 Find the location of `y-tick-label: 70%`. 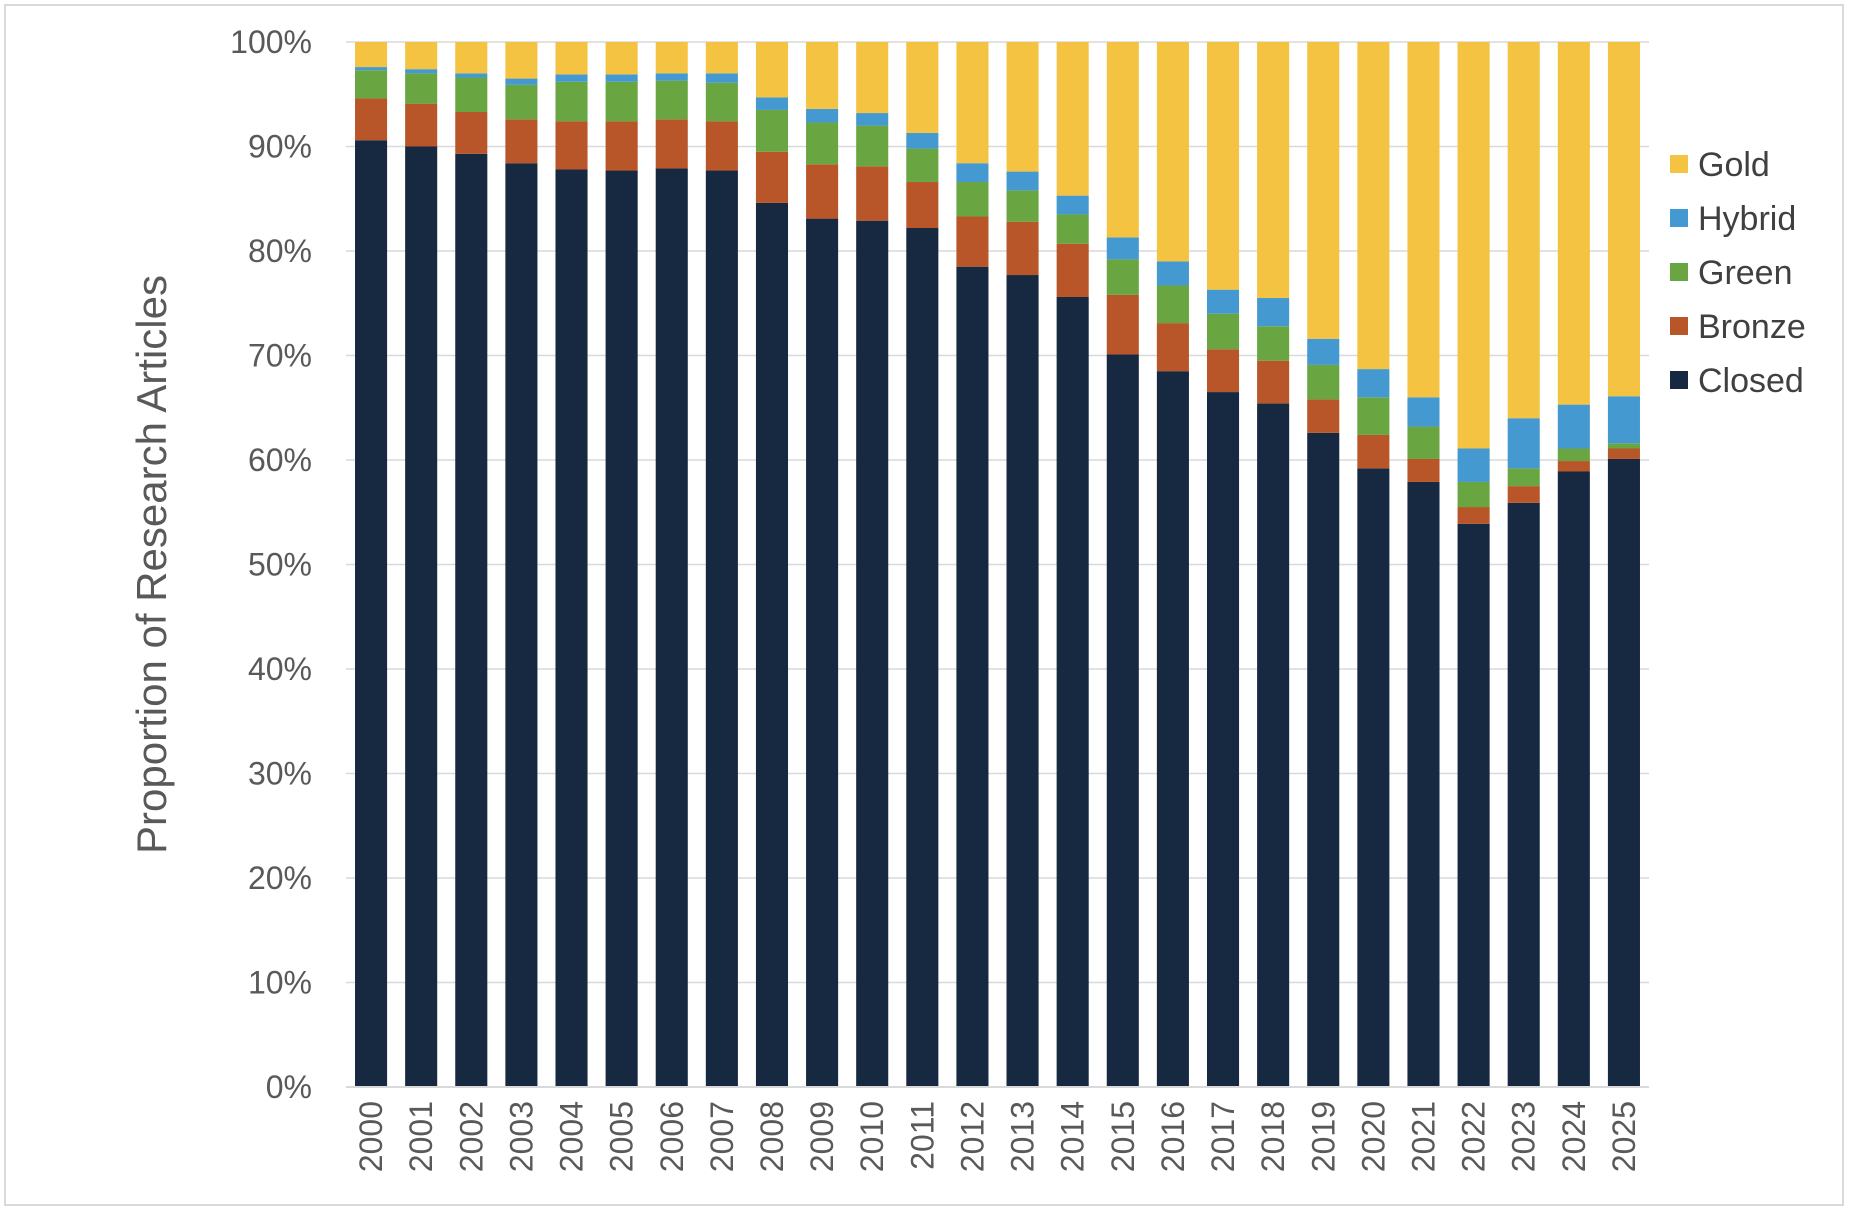

y-tick-label: 70% is located at coordinates (280, 356).